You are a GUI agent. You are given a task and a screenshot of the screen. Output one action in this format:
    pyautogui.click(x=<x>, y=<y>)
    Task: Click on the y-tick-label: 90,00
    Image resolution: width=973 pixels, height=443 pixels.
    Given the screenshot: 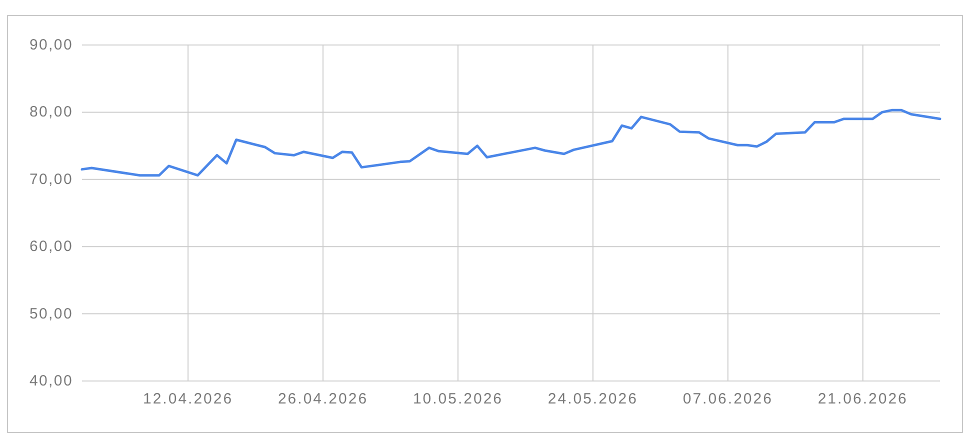 What is the action you would take?
    pyautogui.click(x=51, y=45)
    